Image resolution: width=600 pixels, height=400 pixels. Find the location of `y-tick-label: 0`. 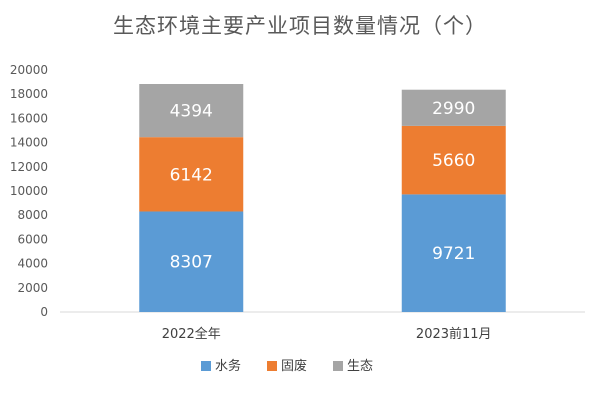

y-tick-label: 0 is located at coordinates (44, 312).